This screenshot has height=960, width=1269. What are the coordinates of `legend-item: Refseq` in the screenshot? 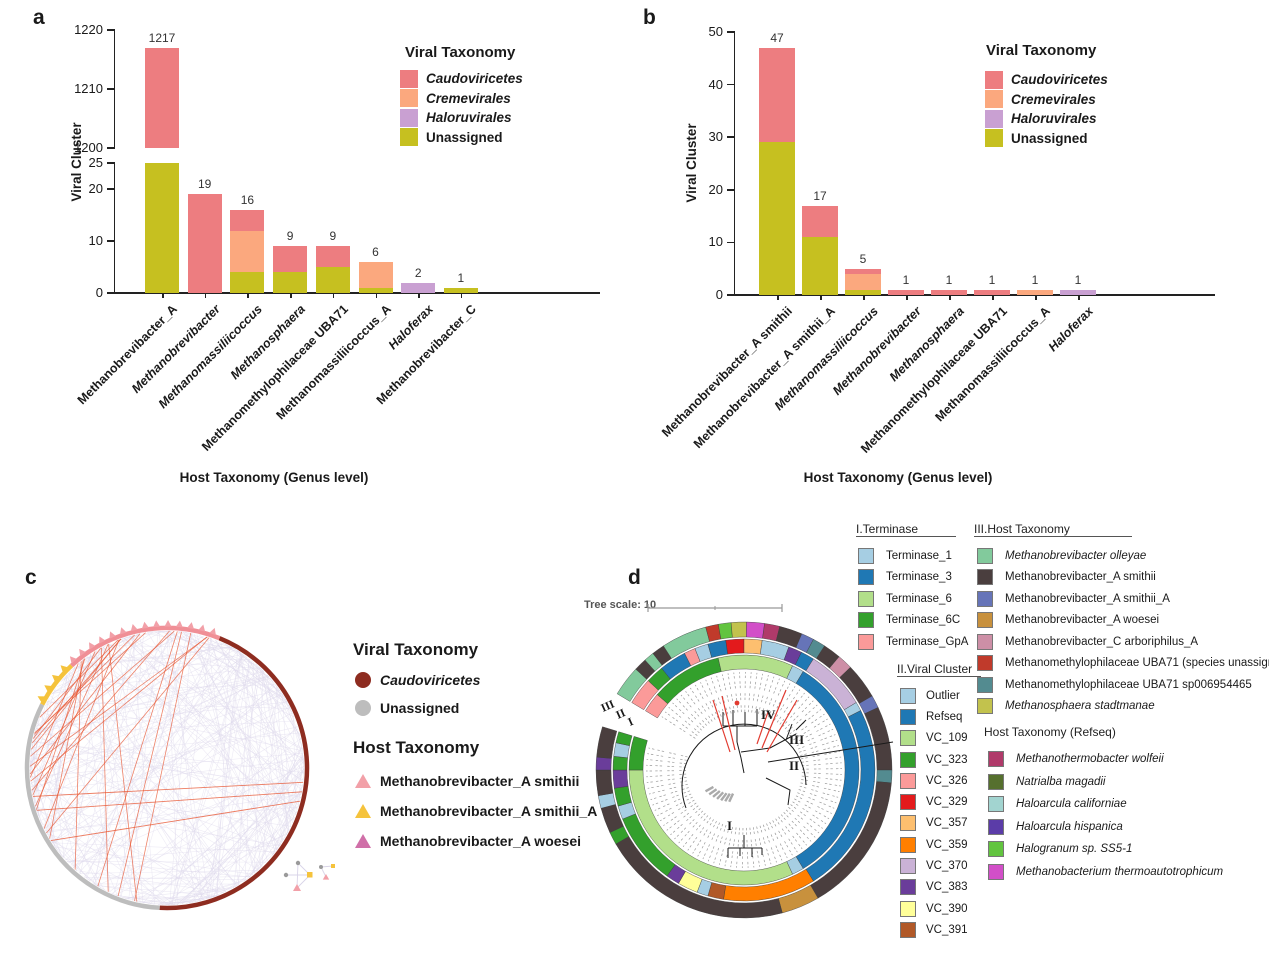 It's located at (934, 716).